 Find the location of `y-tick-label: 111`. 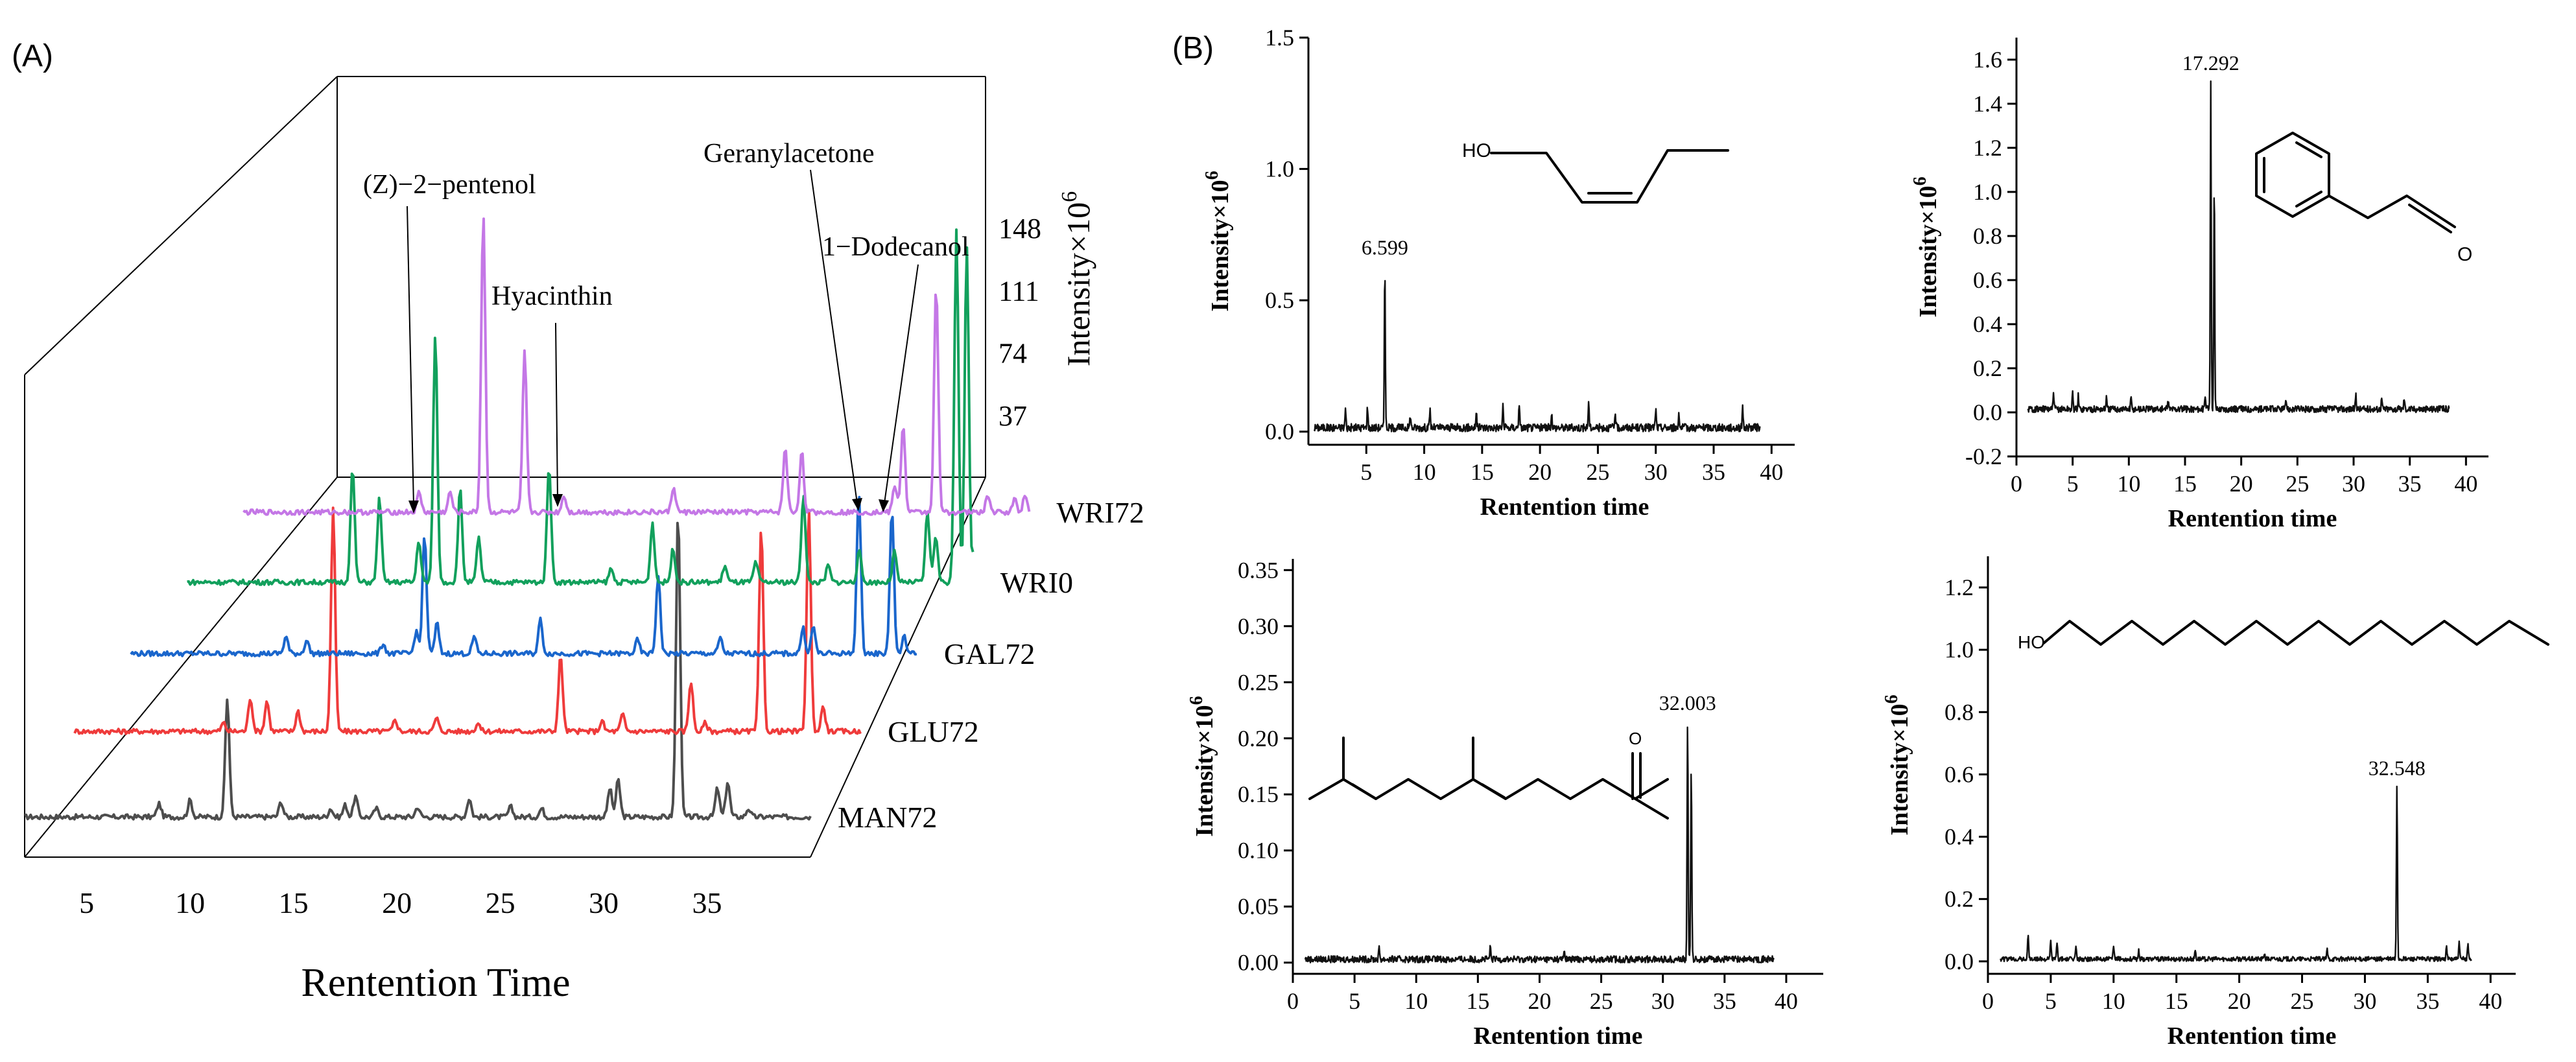

y-tick-label: 111 is located at coordinates (1019, 291).